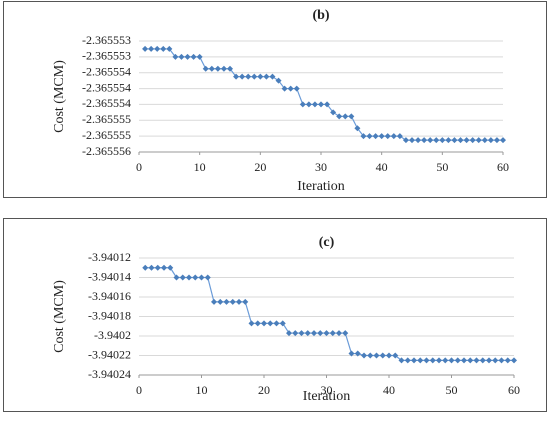 The width and height of the screenshot is (550, 427). What do you see at coordinates (260, 167) in the screenshot?
I see `x-tick-label: 20` at bounding box center [260, 167].